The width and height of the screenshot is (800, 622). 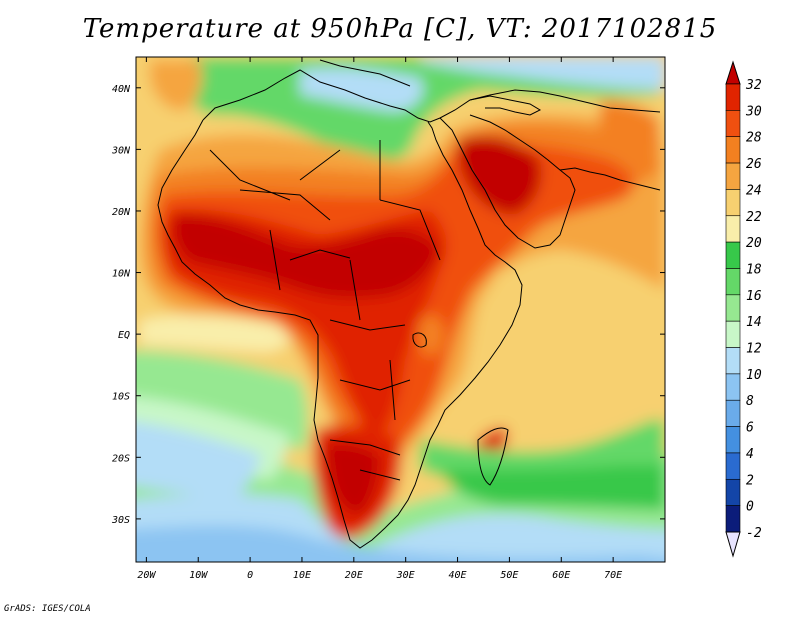 What do you see at coordinates (733, 72) in the screenshot?
I see `colorbar-top-arrow` at bounding box center [733, 72].